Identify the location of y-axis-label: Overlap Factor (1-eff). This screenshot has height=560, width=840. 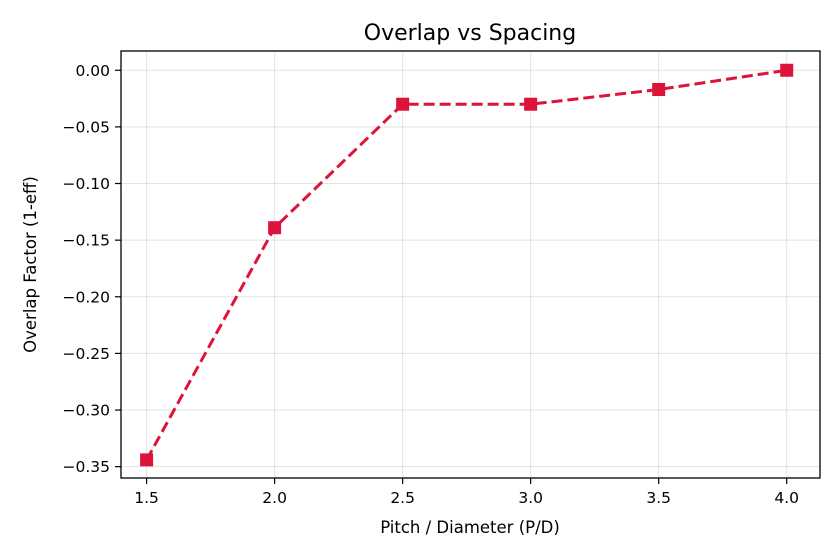
(30, 264).